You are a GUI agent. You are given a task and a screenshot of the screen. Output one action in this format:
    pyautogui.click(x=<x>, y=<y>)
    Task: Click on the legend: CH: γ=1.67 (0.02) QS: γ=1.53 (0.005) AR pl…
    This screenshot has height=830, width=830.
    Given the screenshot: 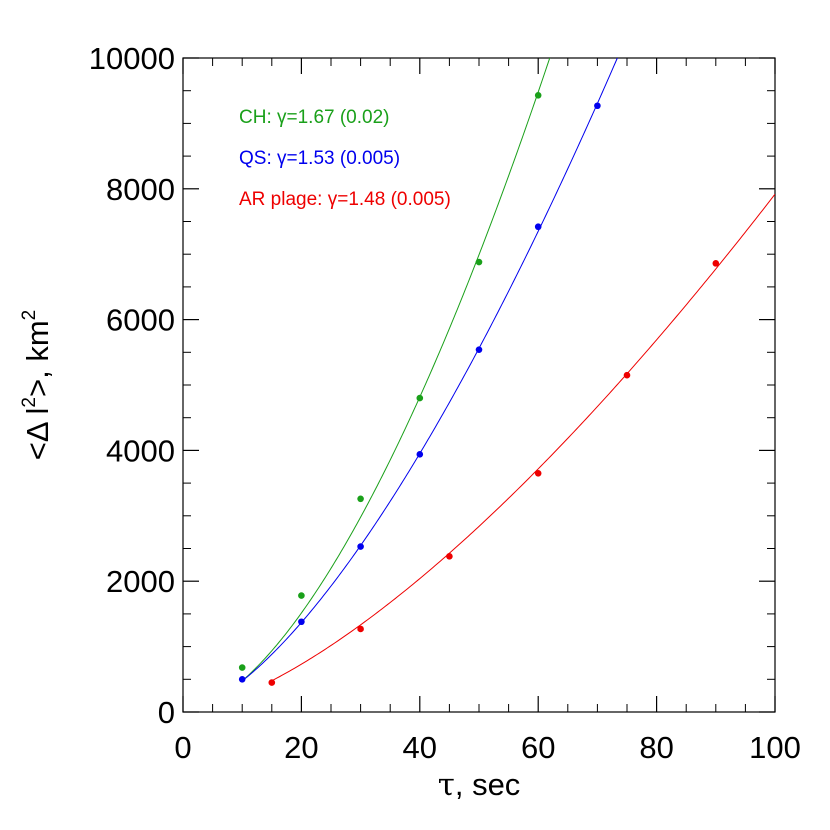 What is the action you would take?
    pyautogui.click(x=345, y=158)
    